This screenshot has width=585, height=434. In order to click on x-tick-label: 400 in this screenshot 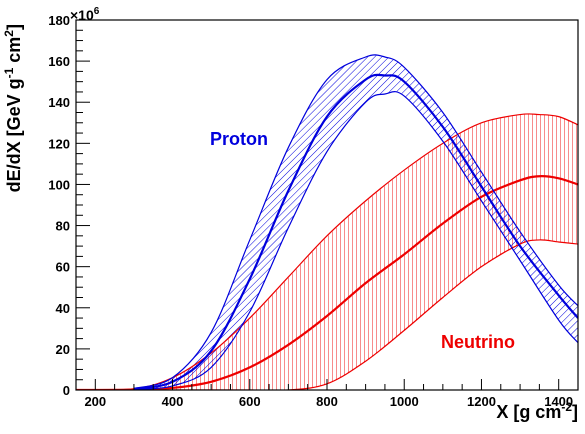, I will do `click(173, 401)`.